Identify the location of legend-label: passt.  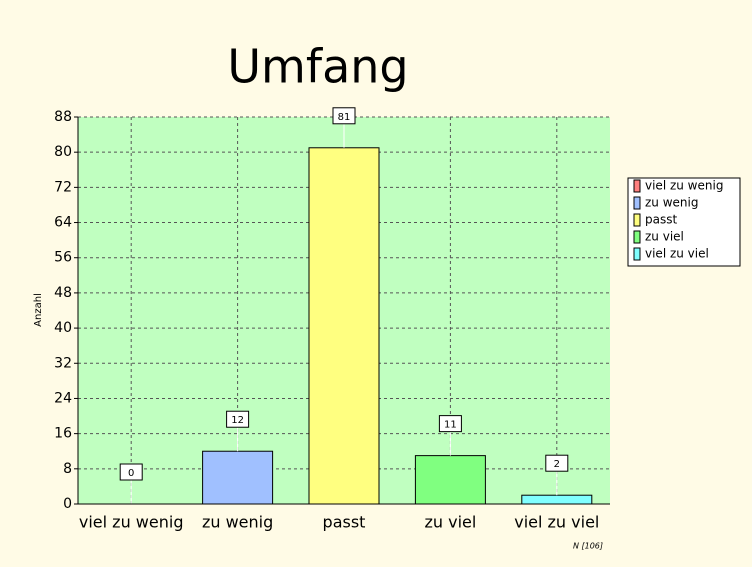
(661, 220).